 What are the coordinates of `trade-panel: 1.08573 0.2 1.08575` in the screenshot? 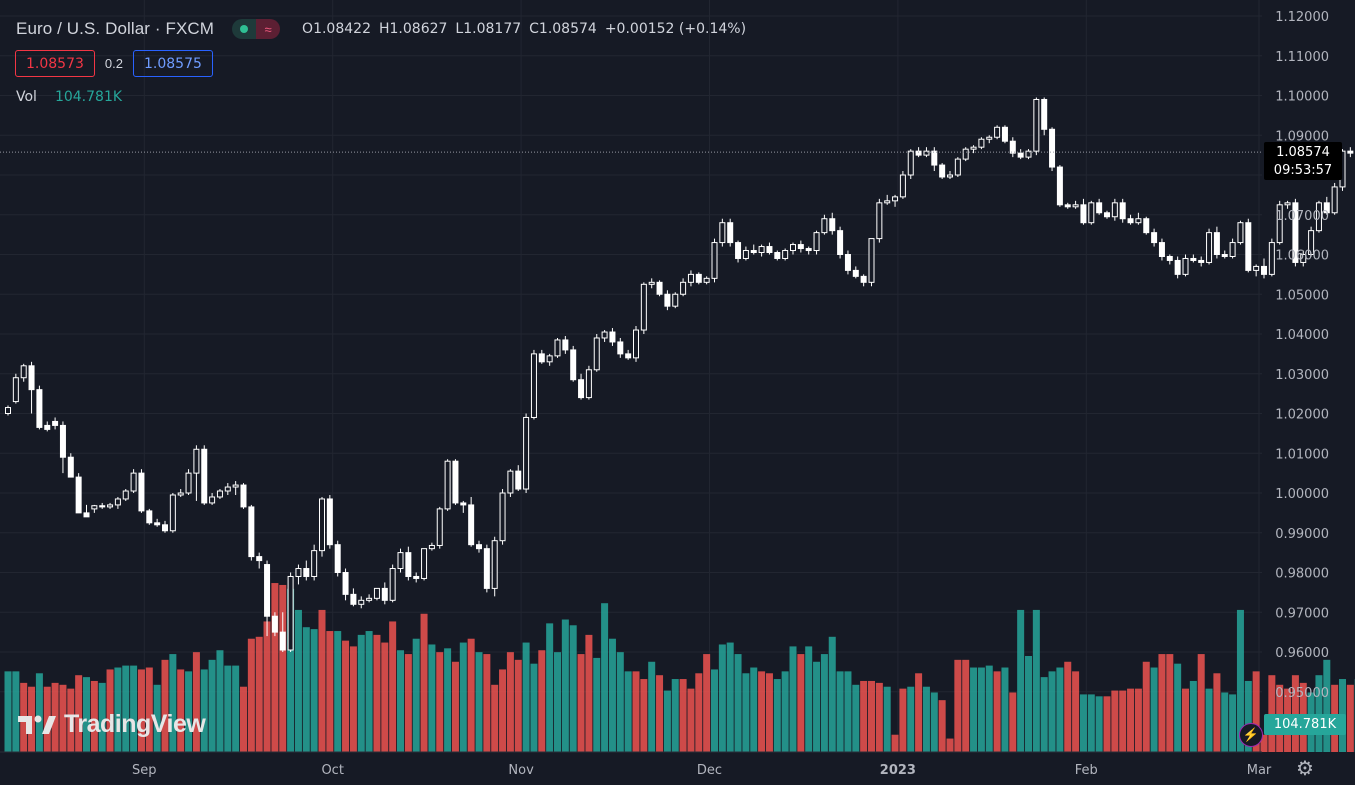 It's located at (114, 63).